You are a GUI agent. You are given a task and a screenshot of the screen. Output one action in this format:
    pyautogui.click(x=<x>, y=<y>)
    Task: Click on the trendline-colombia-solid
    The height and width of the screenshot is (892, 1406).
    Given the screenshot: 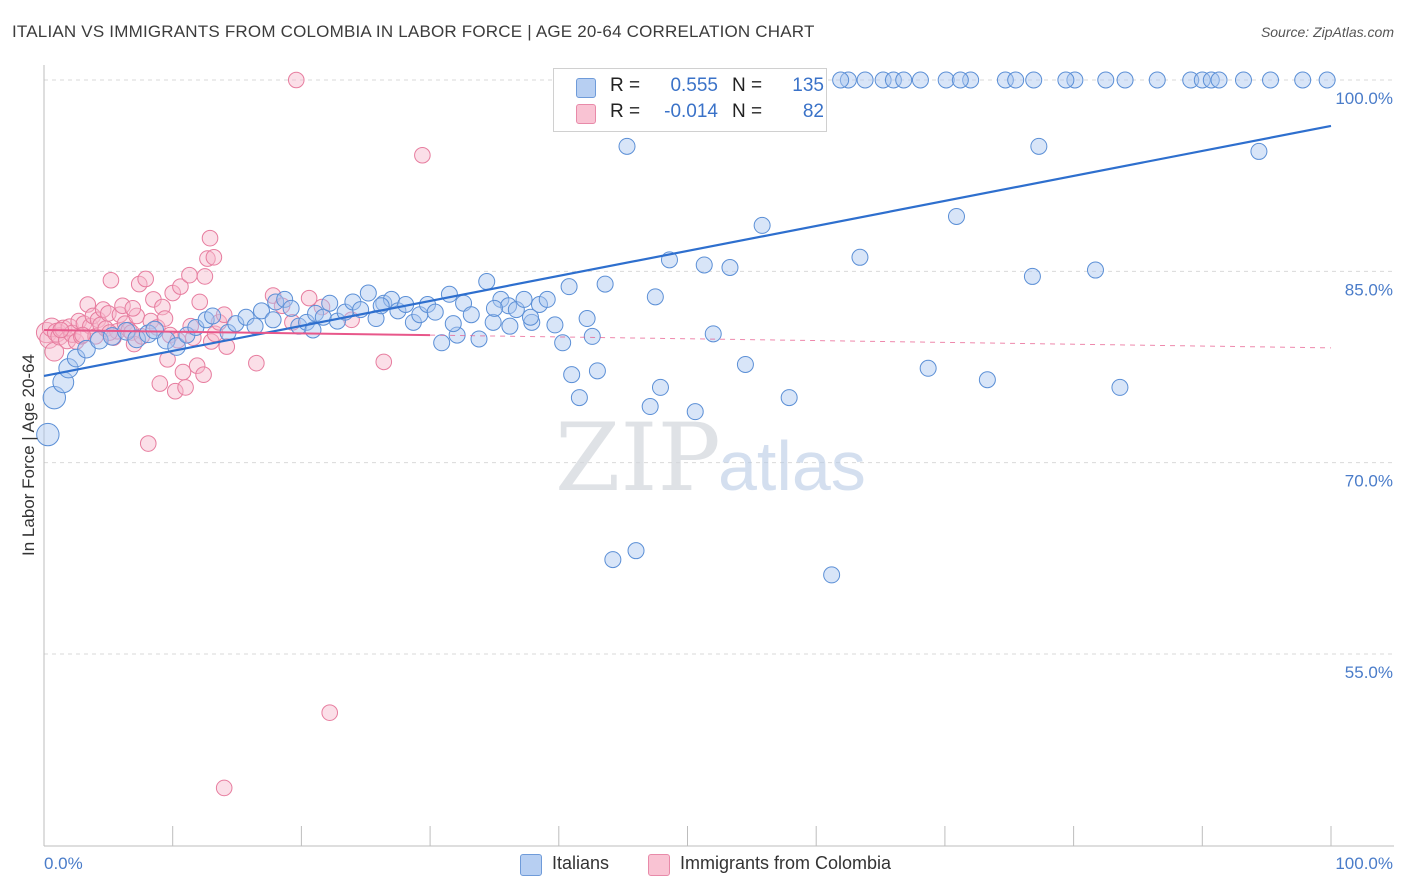 What is the action you would take?
    pyautogui.click(x=237, y=333)
    